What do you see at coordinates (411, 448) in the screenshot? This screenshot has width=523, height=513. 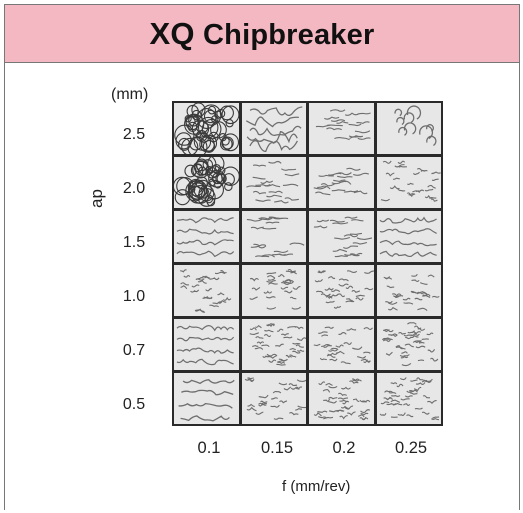 I see `column-label: 0.25` at bounding box center [411, 448].